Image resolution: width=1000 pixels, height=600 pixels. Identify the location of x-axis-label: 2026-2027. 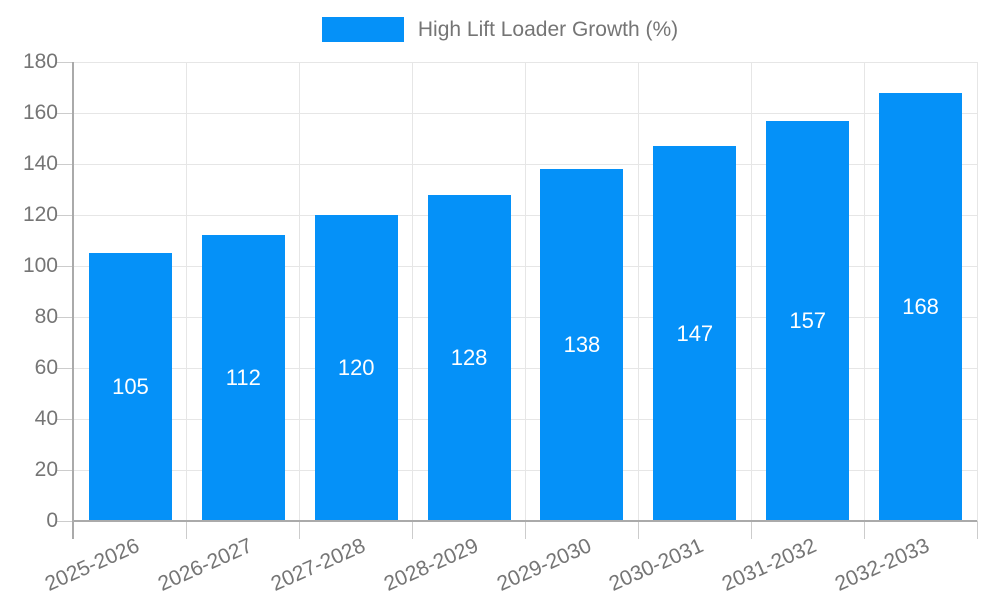
(205, 565).